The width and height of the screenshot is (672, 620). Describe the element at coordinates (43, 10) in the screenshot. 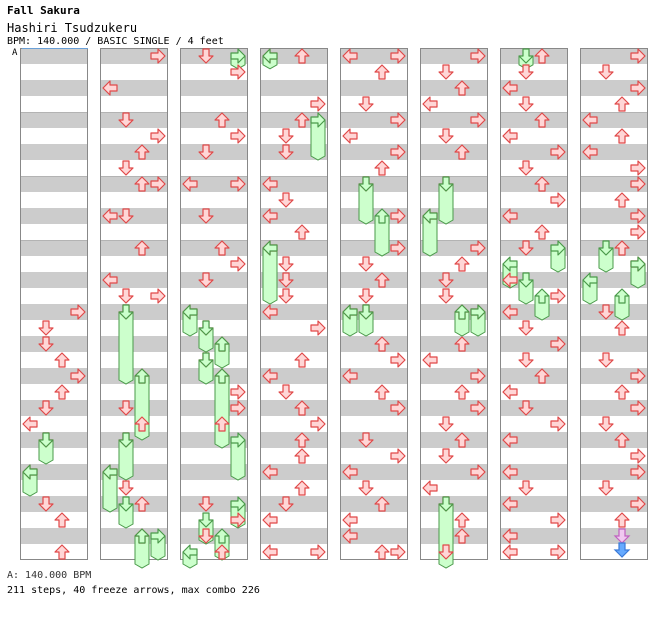

I see `song-title: Fall Sakura` at that location.